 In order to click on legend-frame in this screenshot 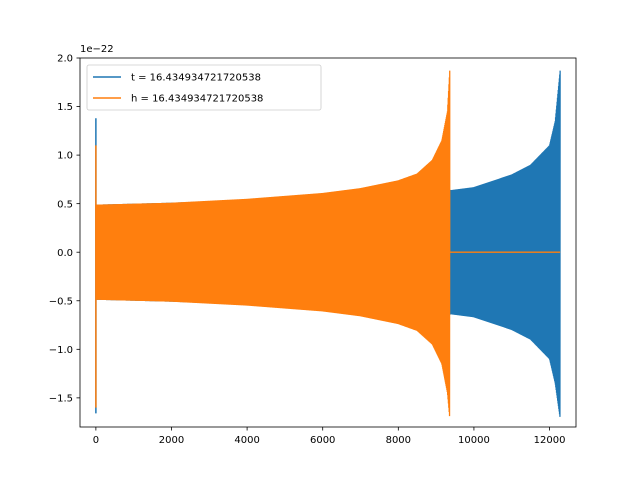, I will do `click(204, 87)`.